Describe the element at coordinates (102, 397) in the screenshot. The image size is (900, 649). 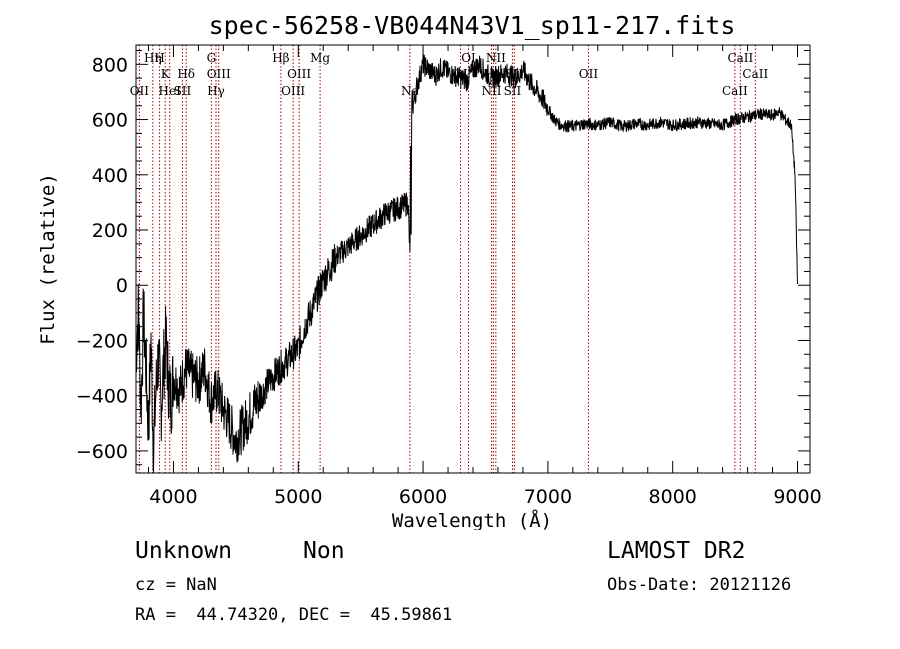
I see `y-tick-label-1: −400` at that location.